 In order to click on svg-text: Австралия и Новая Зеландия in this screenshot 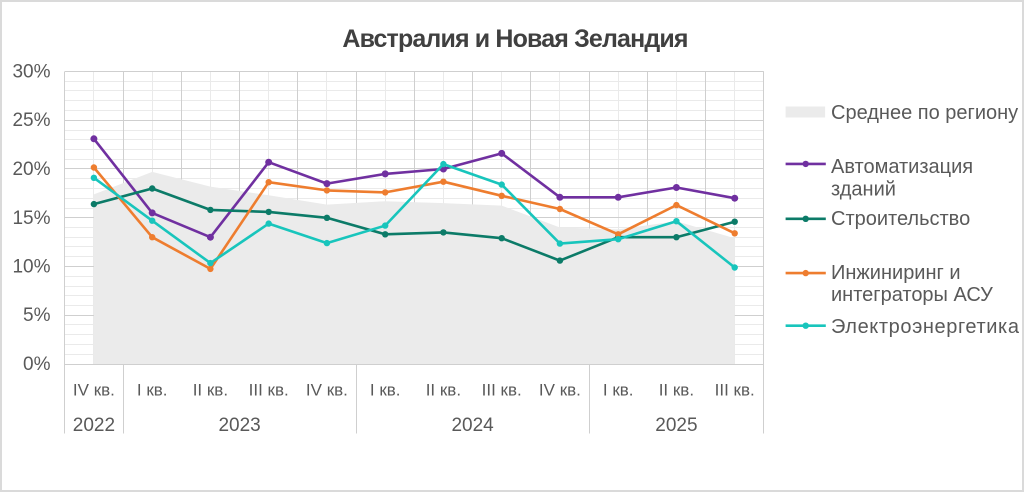, I will do `click(514, 39)`.